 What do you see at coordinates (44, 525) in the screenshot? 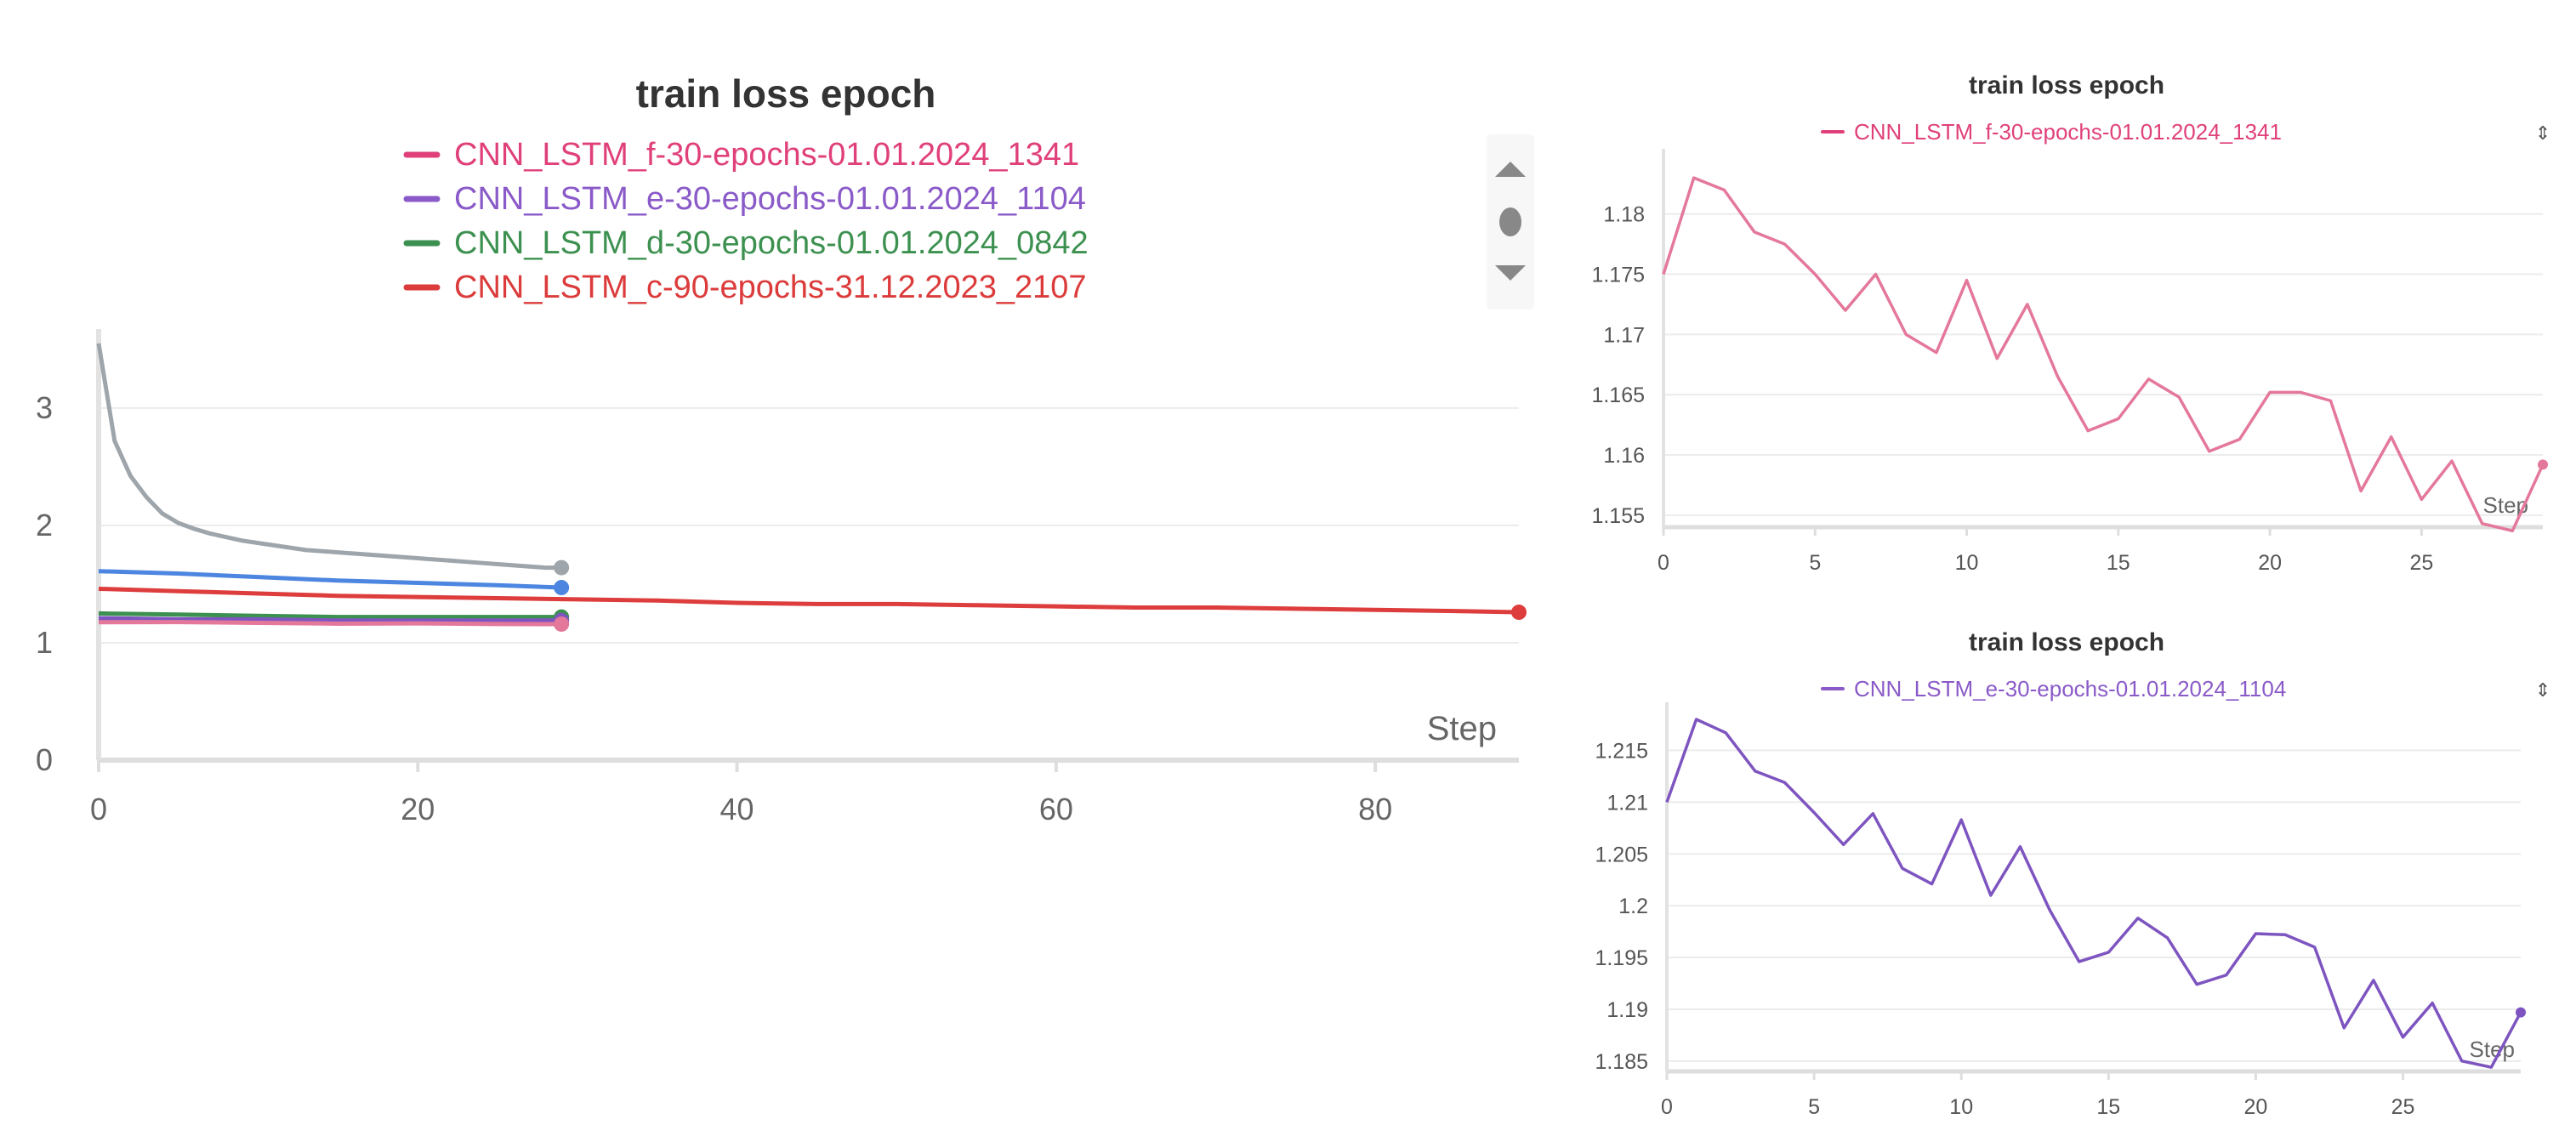
I see `y-tick-label: 2` at bounding box center [44, 525].